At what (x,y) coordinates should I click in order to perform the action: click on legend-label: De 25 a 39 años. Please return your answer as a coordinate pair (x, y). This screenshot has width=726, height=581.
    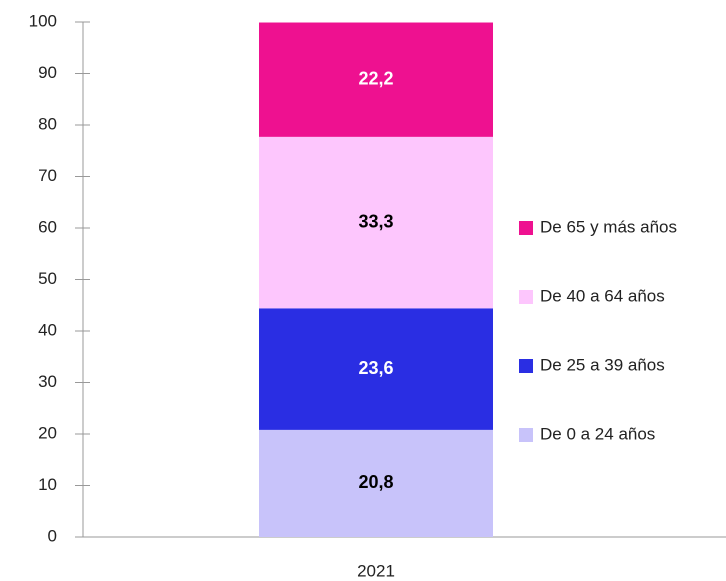
    Looking at the image, I should click on (602, 364).